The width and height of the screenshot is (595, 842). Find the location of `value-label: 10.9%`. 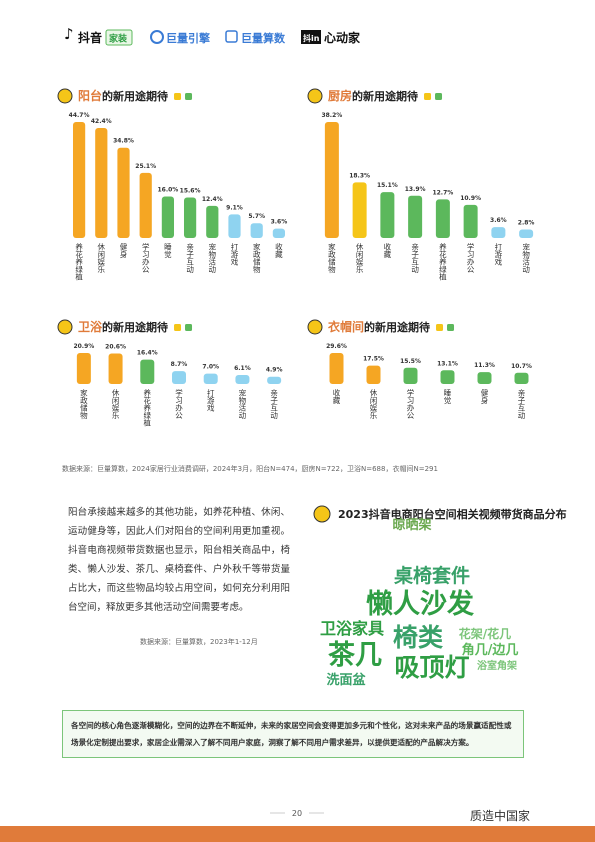

value-label: 10.9% is located at coordinates (470, 198).